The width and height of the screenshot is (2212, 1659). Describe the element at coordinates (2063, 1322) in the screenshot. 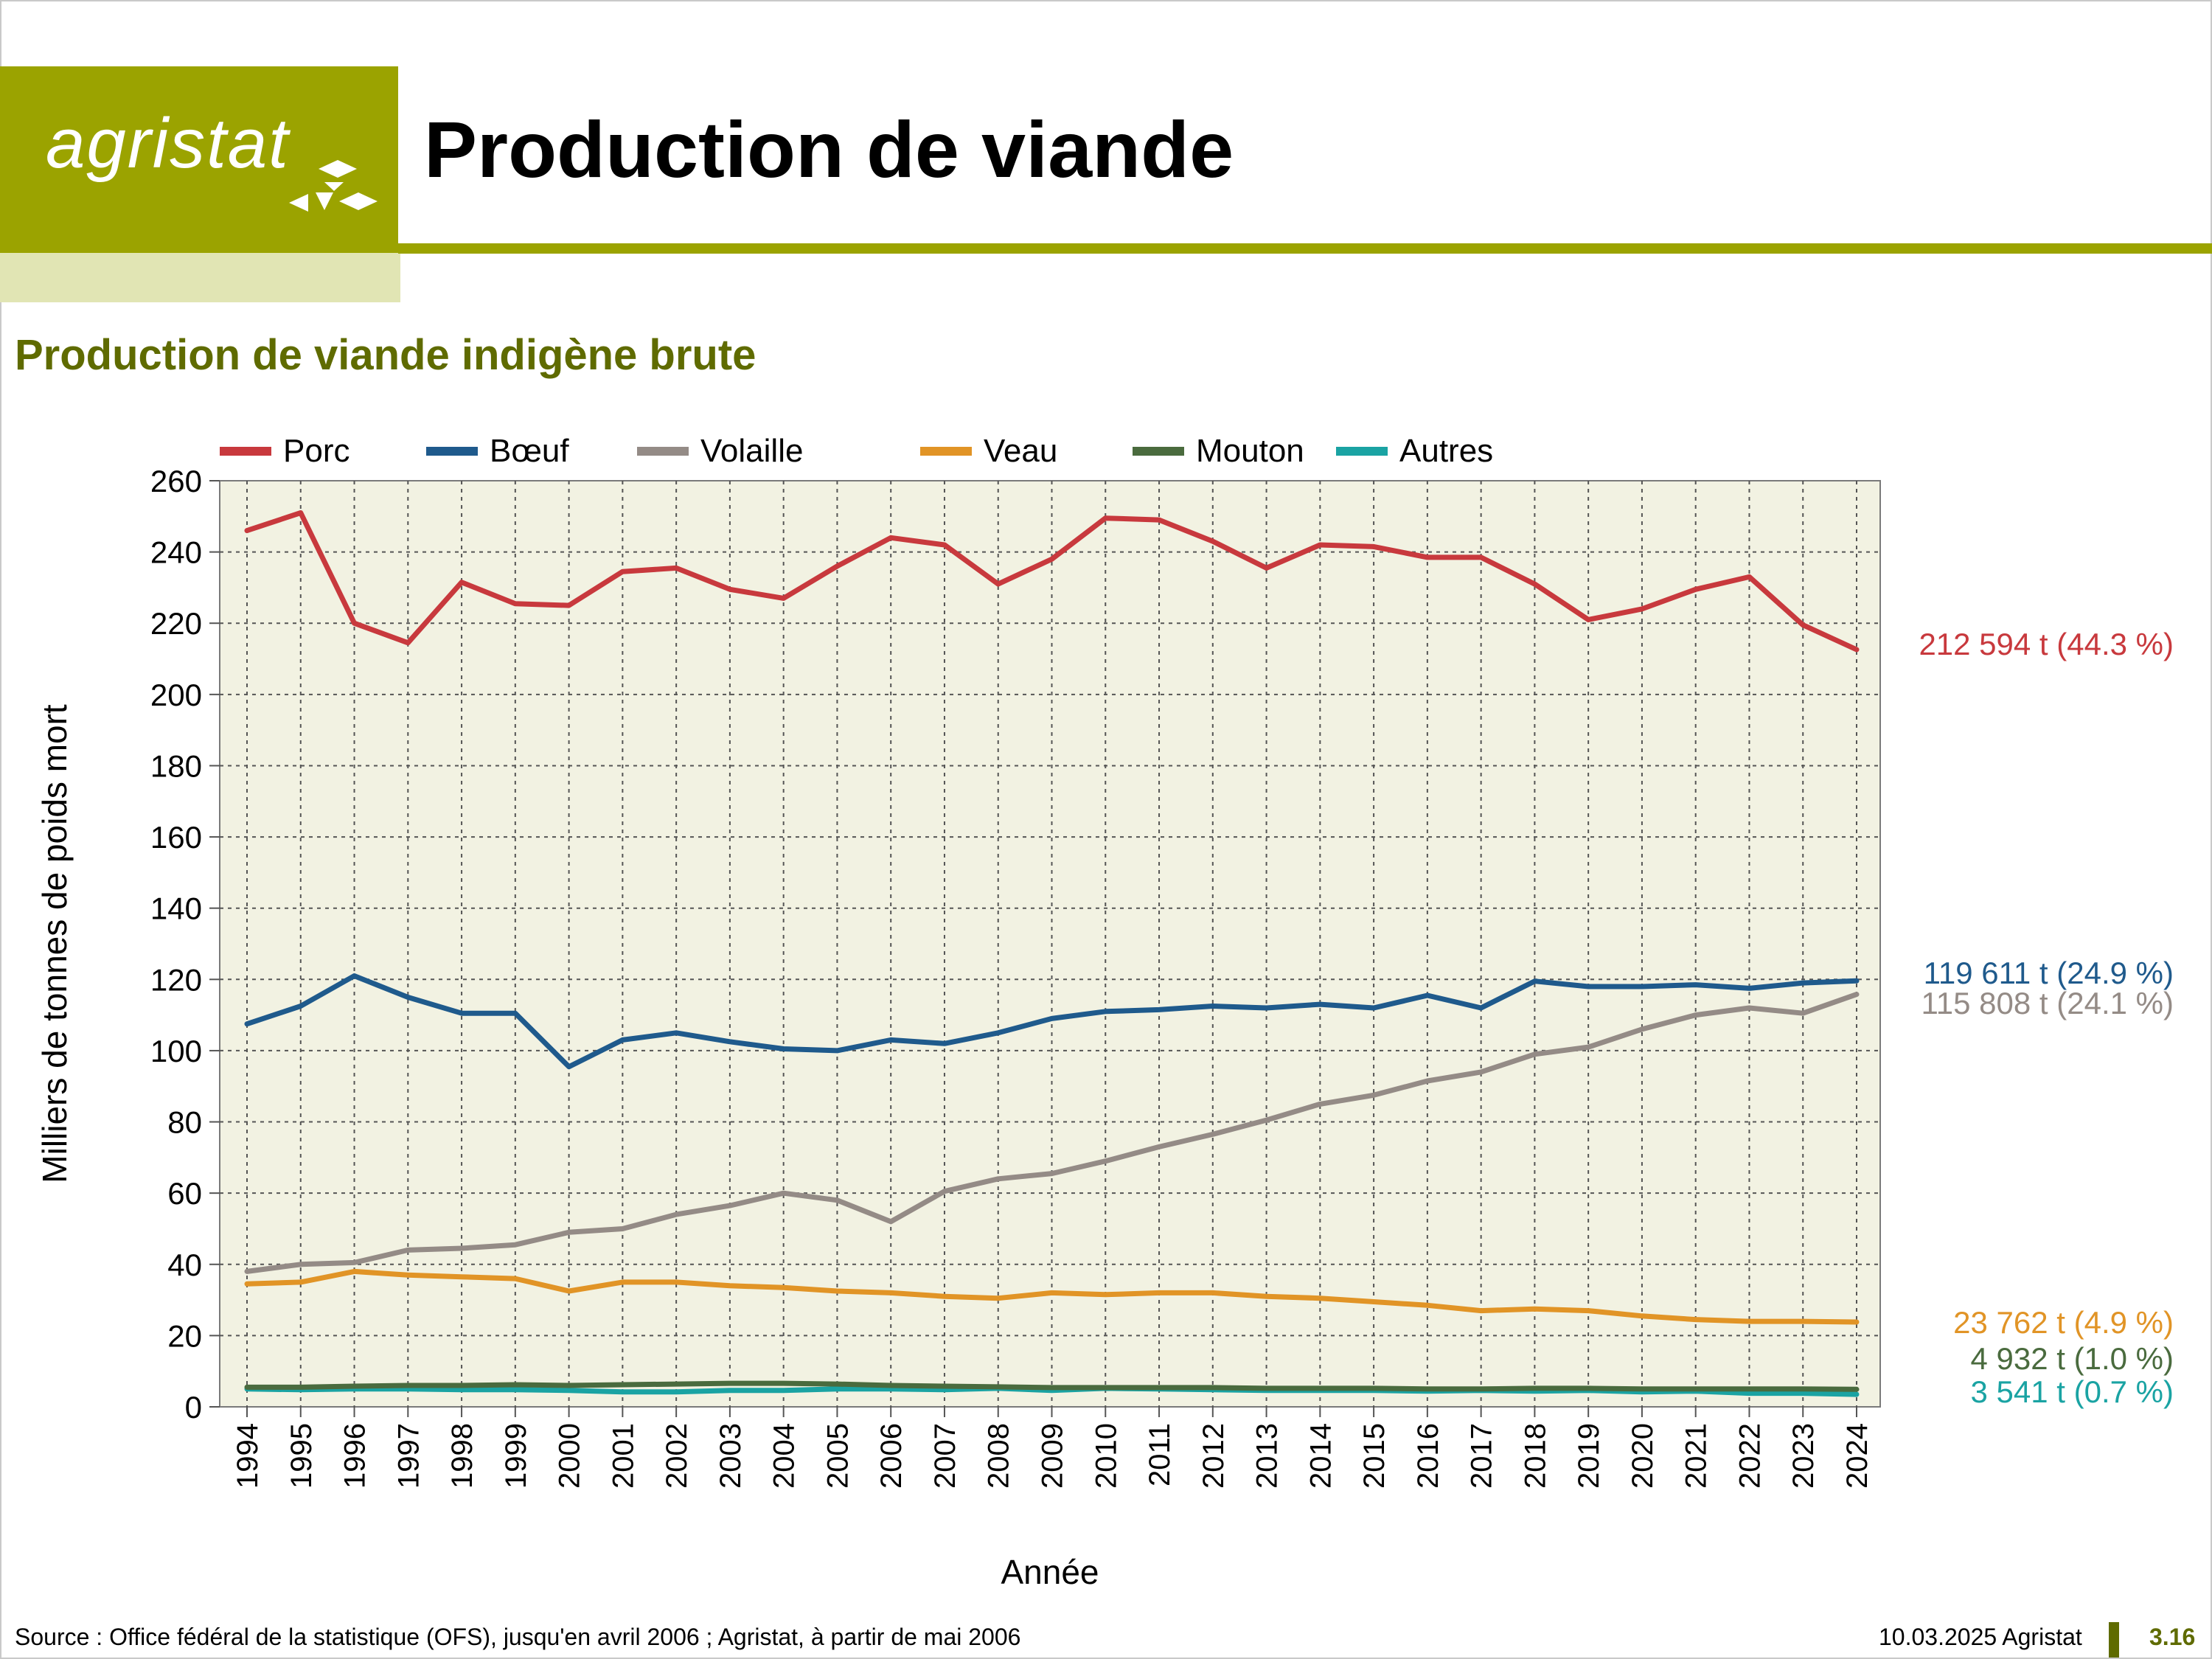

I see `end-label-3: 23 762 t (4.9 %)` at that location.